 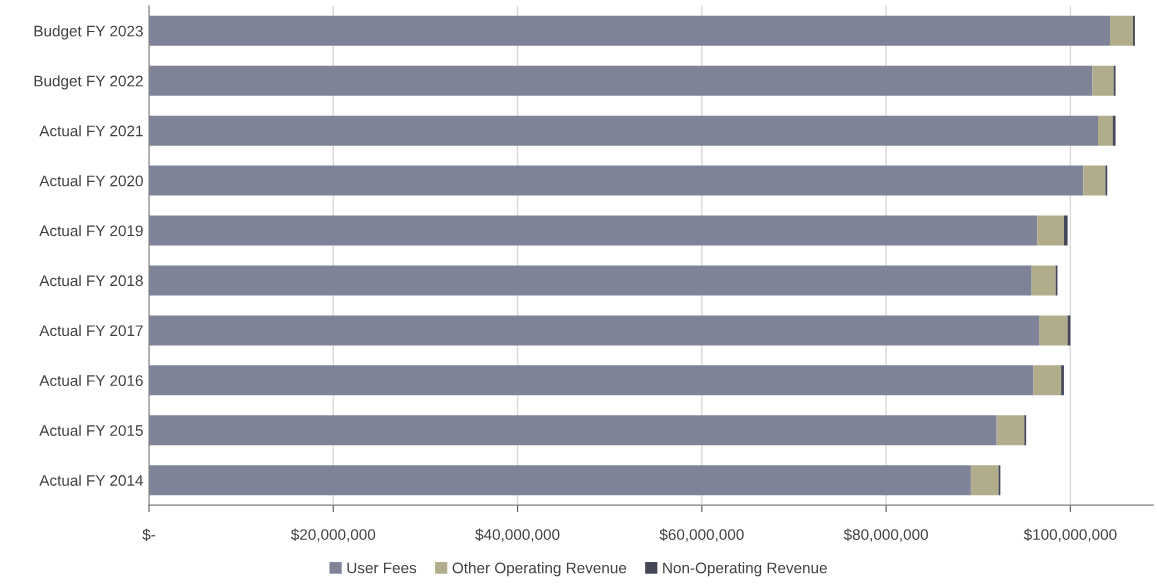 What do you see at coordinates (885, 535) in the screenshot?
I see `x-tick-label: $80,000,000` at bounding box center [885, 535].